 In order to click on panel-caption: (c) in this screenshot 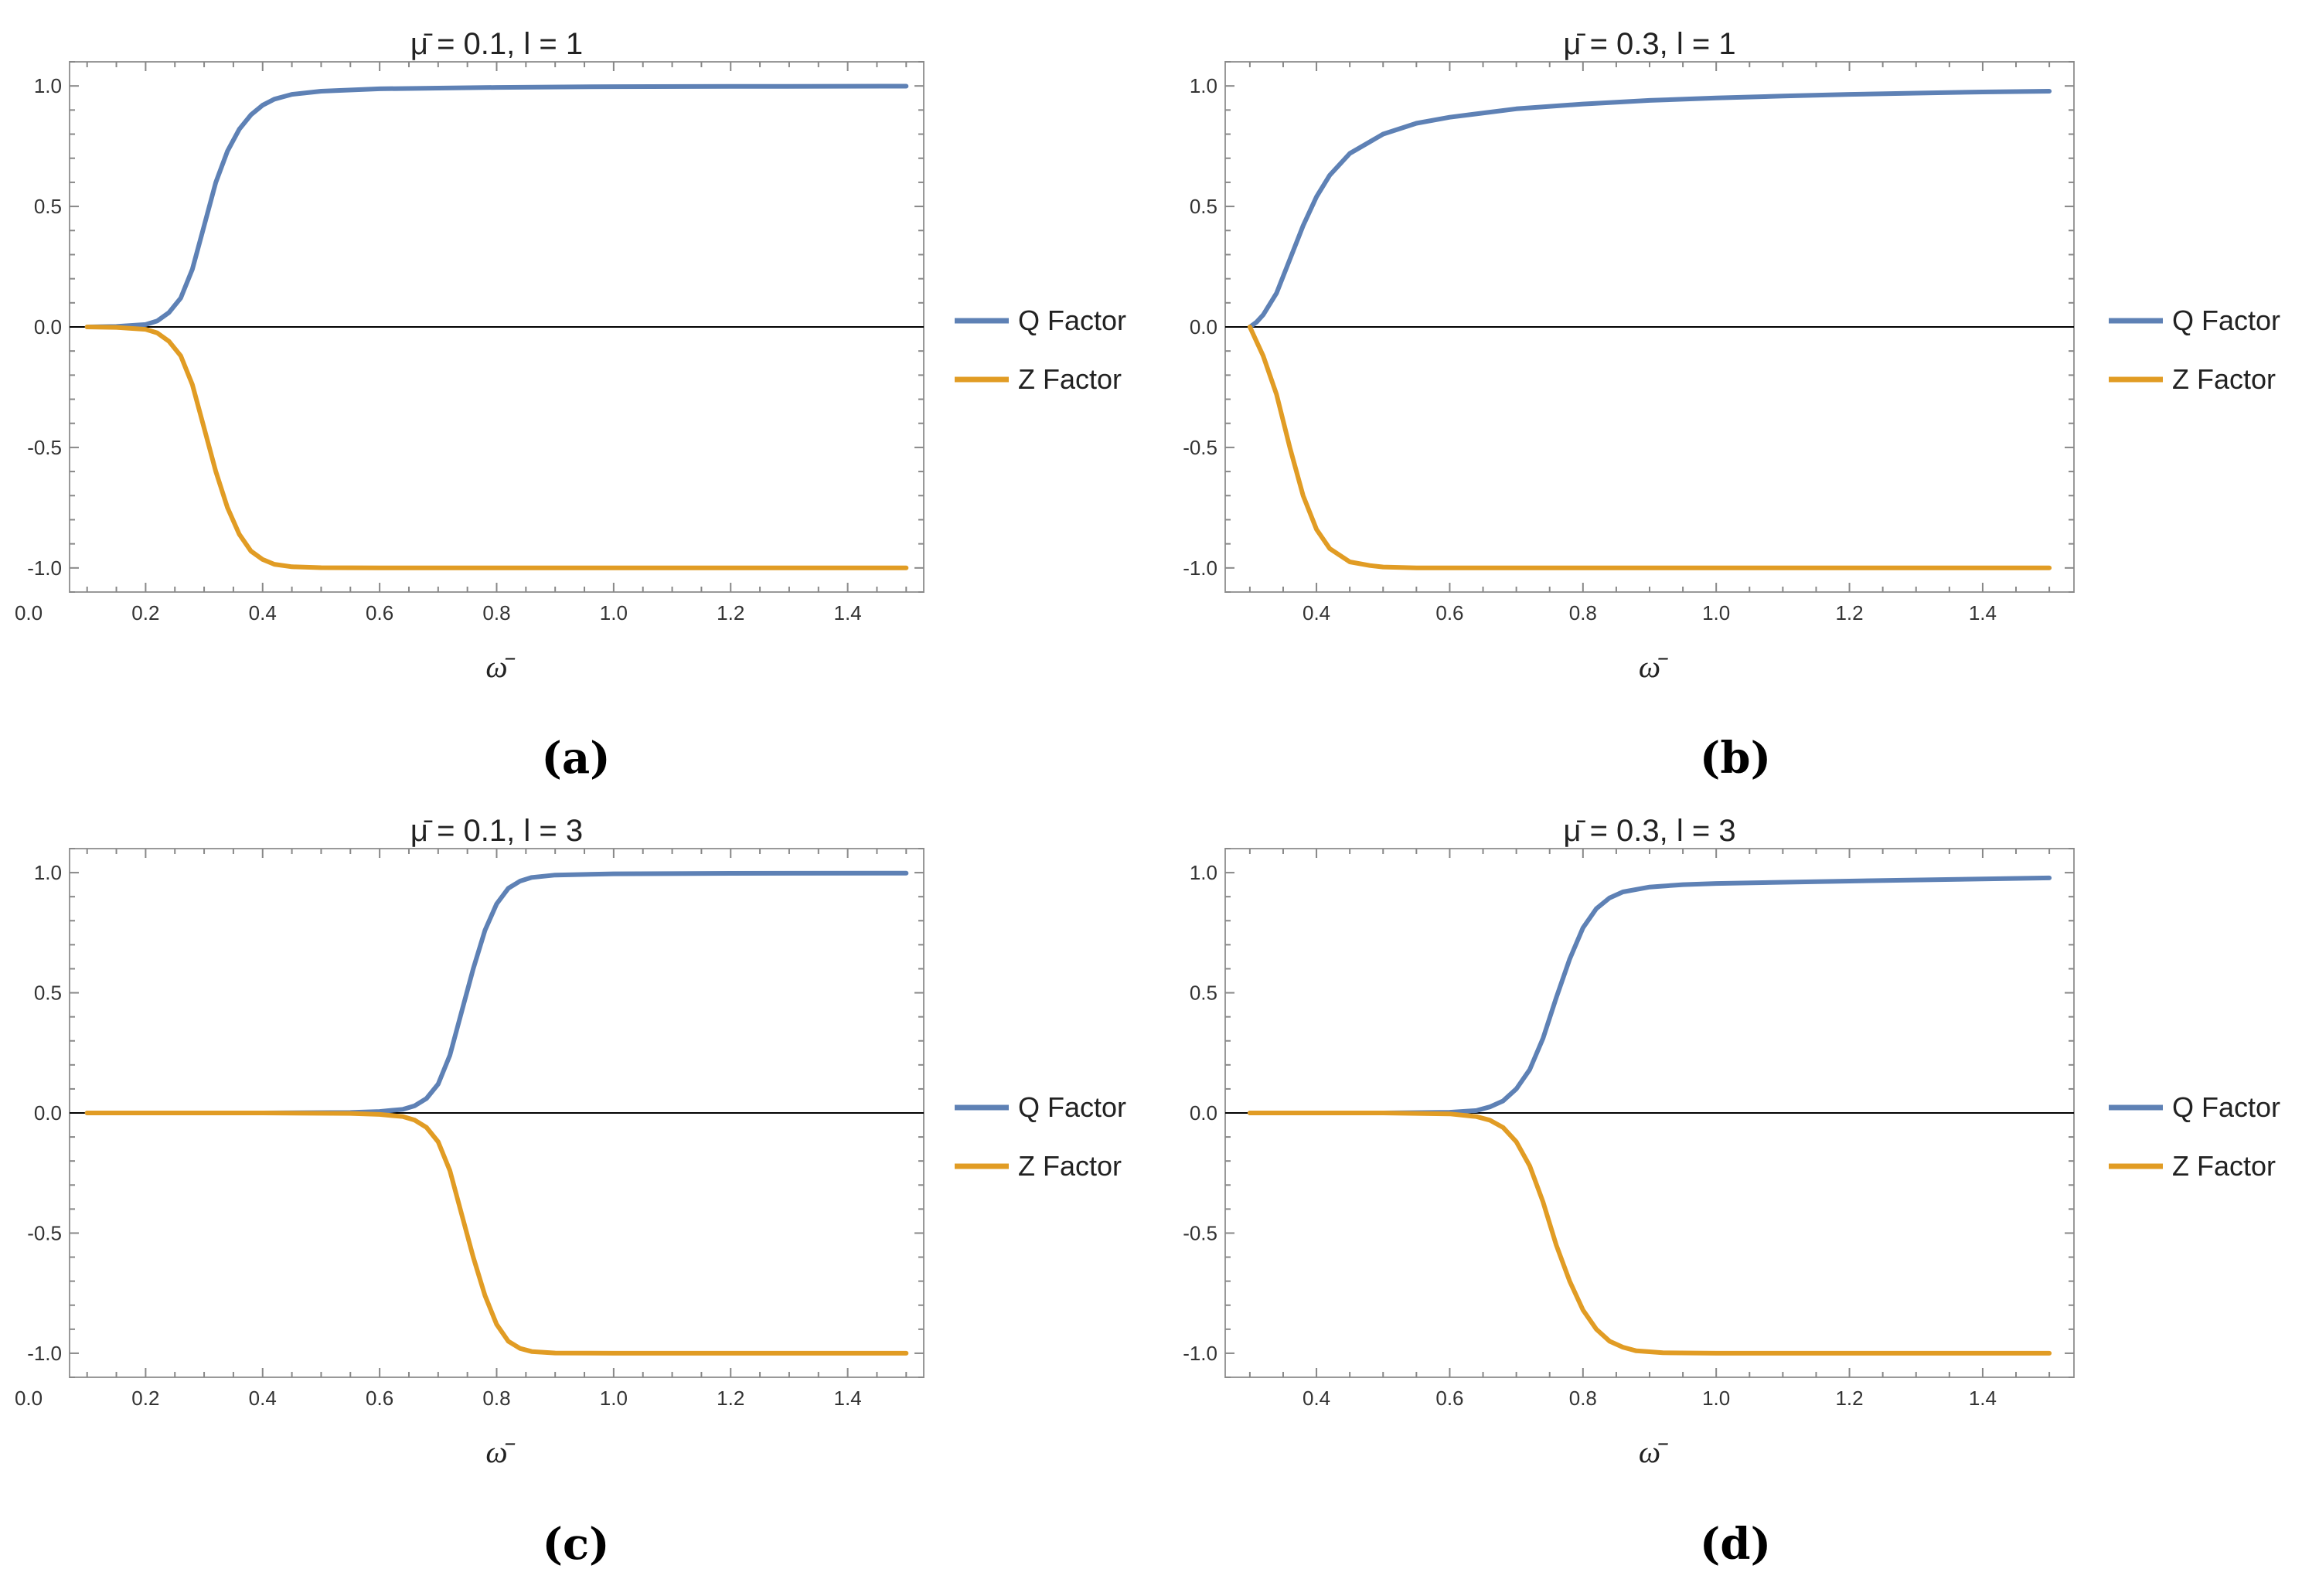, I will do `click(575, 1544)`.